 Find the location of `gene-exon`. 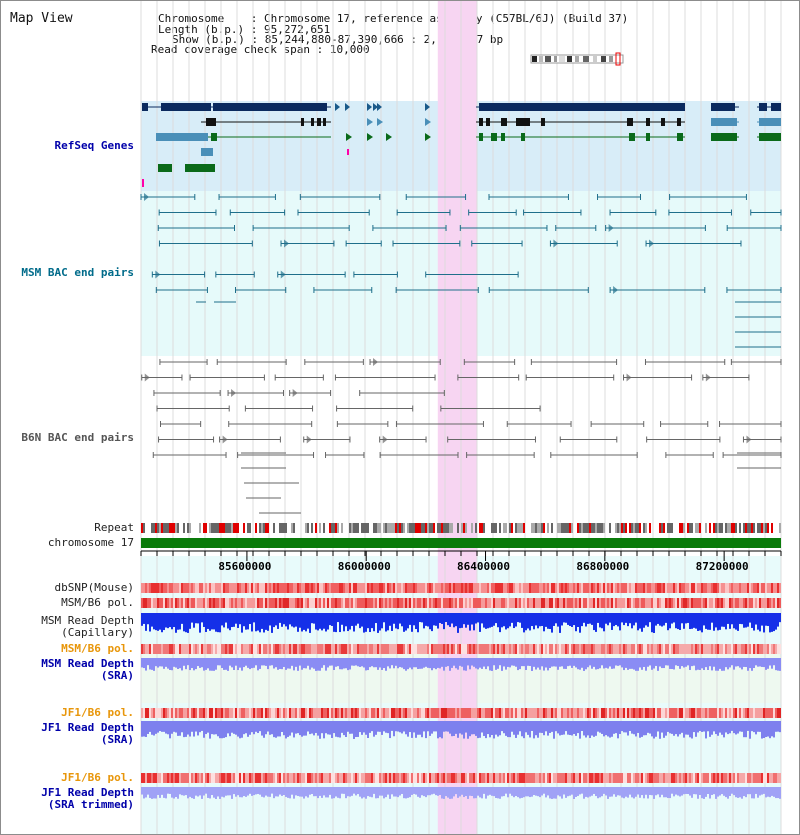

gene-exon is located at coordinates (632, 137).